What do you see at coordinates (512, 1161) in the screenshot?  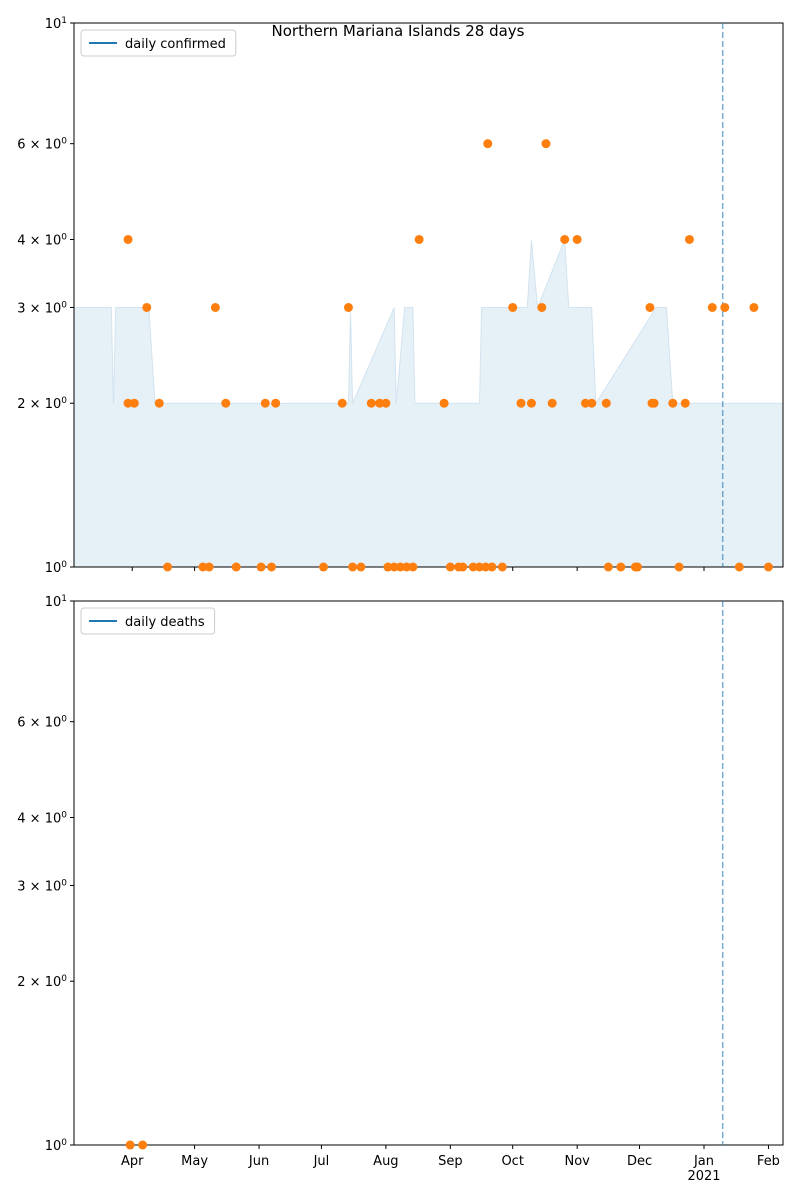 I see `x-tick-label: Oct` at bounding box center [512, 1161].